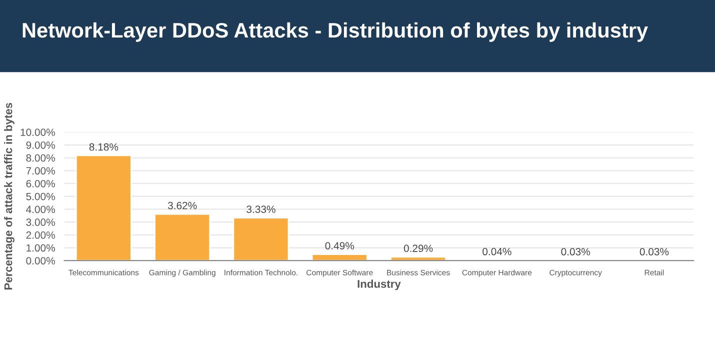 This screenshot has height=357, width=715. What do you see at coordinates (40, 158) in the screenshot?
I see `y-tick-label: 8.00%` at bounding box center [40, 158].